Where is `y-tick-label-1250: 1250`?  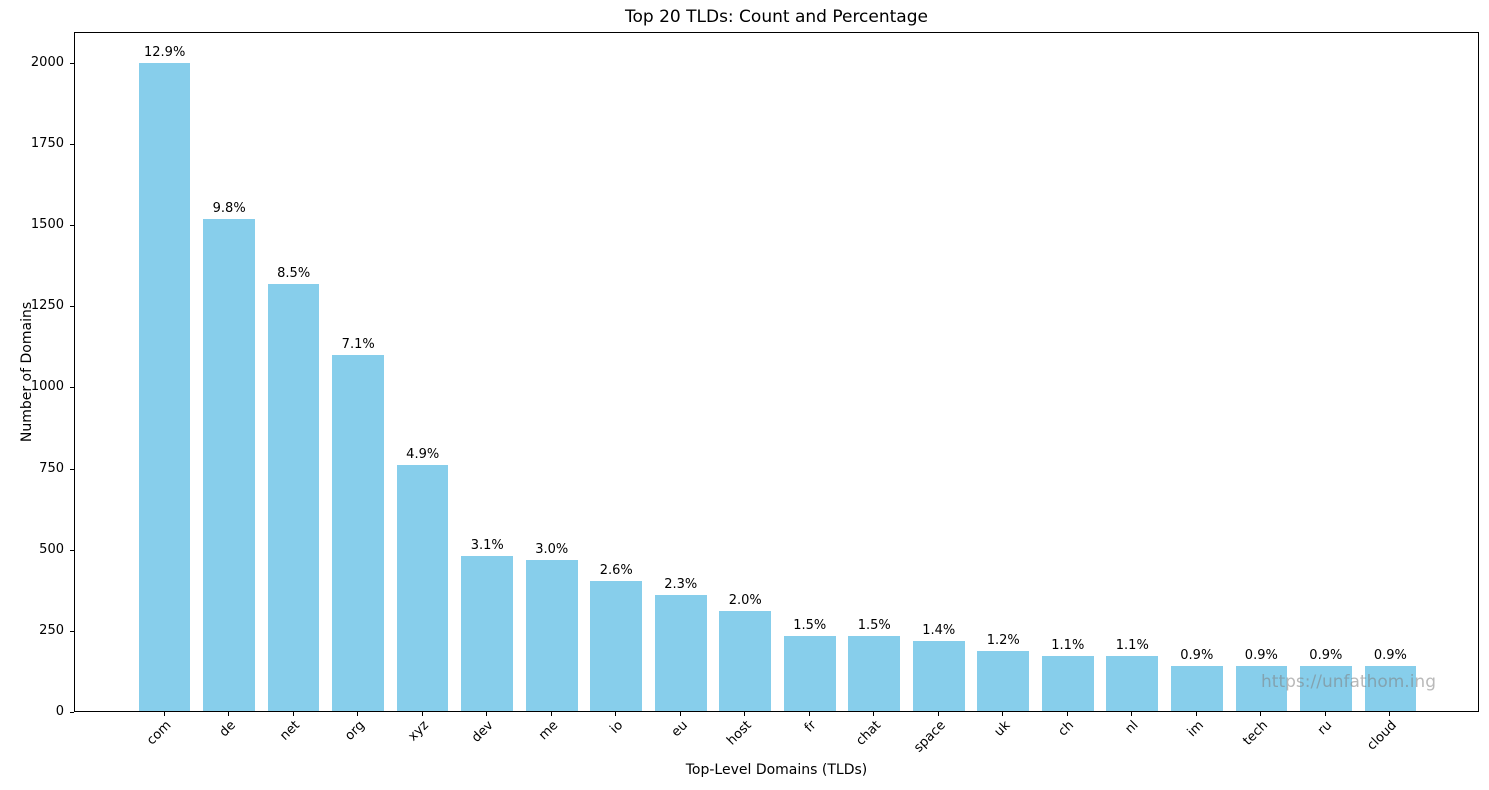
y-tick-label-1250: 1250 is located at coordinates (47, 306).